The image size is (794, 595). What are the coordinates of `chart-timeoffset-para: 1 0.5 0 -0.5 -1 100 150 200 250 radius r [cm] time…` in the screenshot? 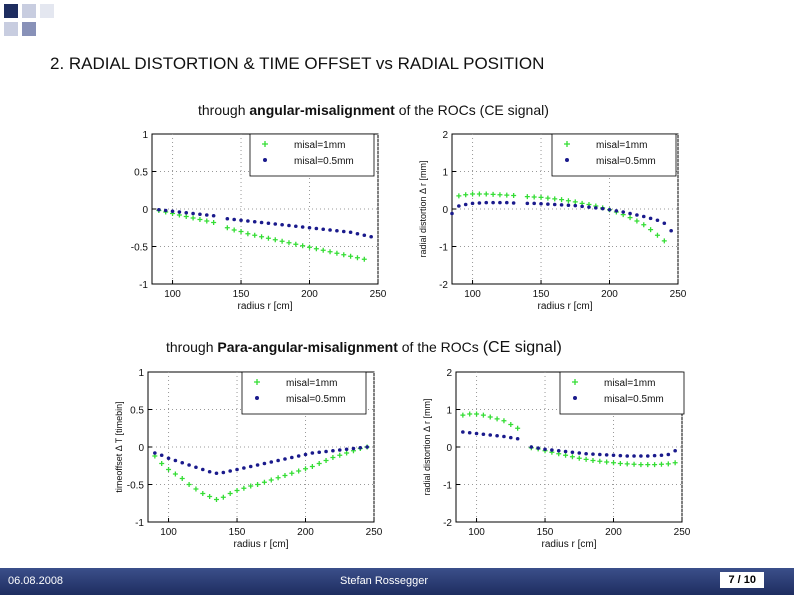 It's located at (248, 459).